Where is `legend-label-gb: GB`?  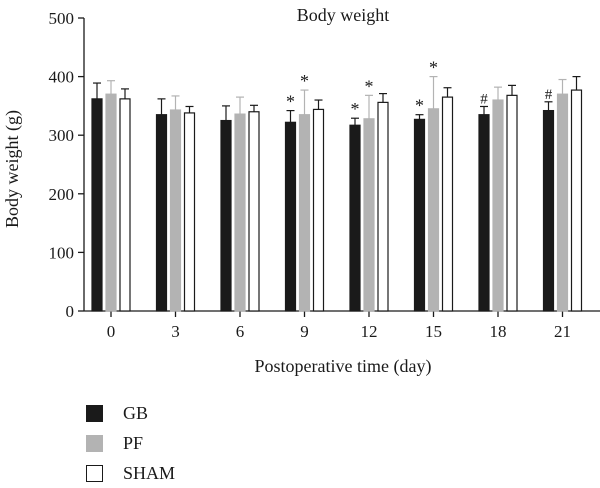 legend-label-gb: GB is located at coordinates (136, 412).